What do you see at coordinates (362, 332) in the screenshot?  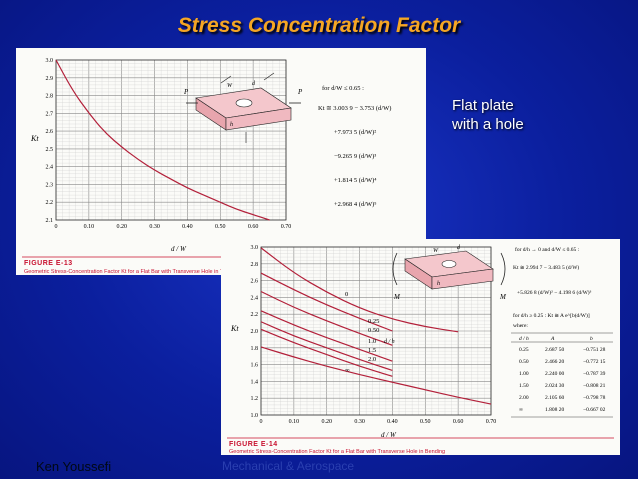 I see `e14-curve-labels: 0 0.25 0.50 1.0 1.5 2.0 ∞` at bounding box center [362, 332].